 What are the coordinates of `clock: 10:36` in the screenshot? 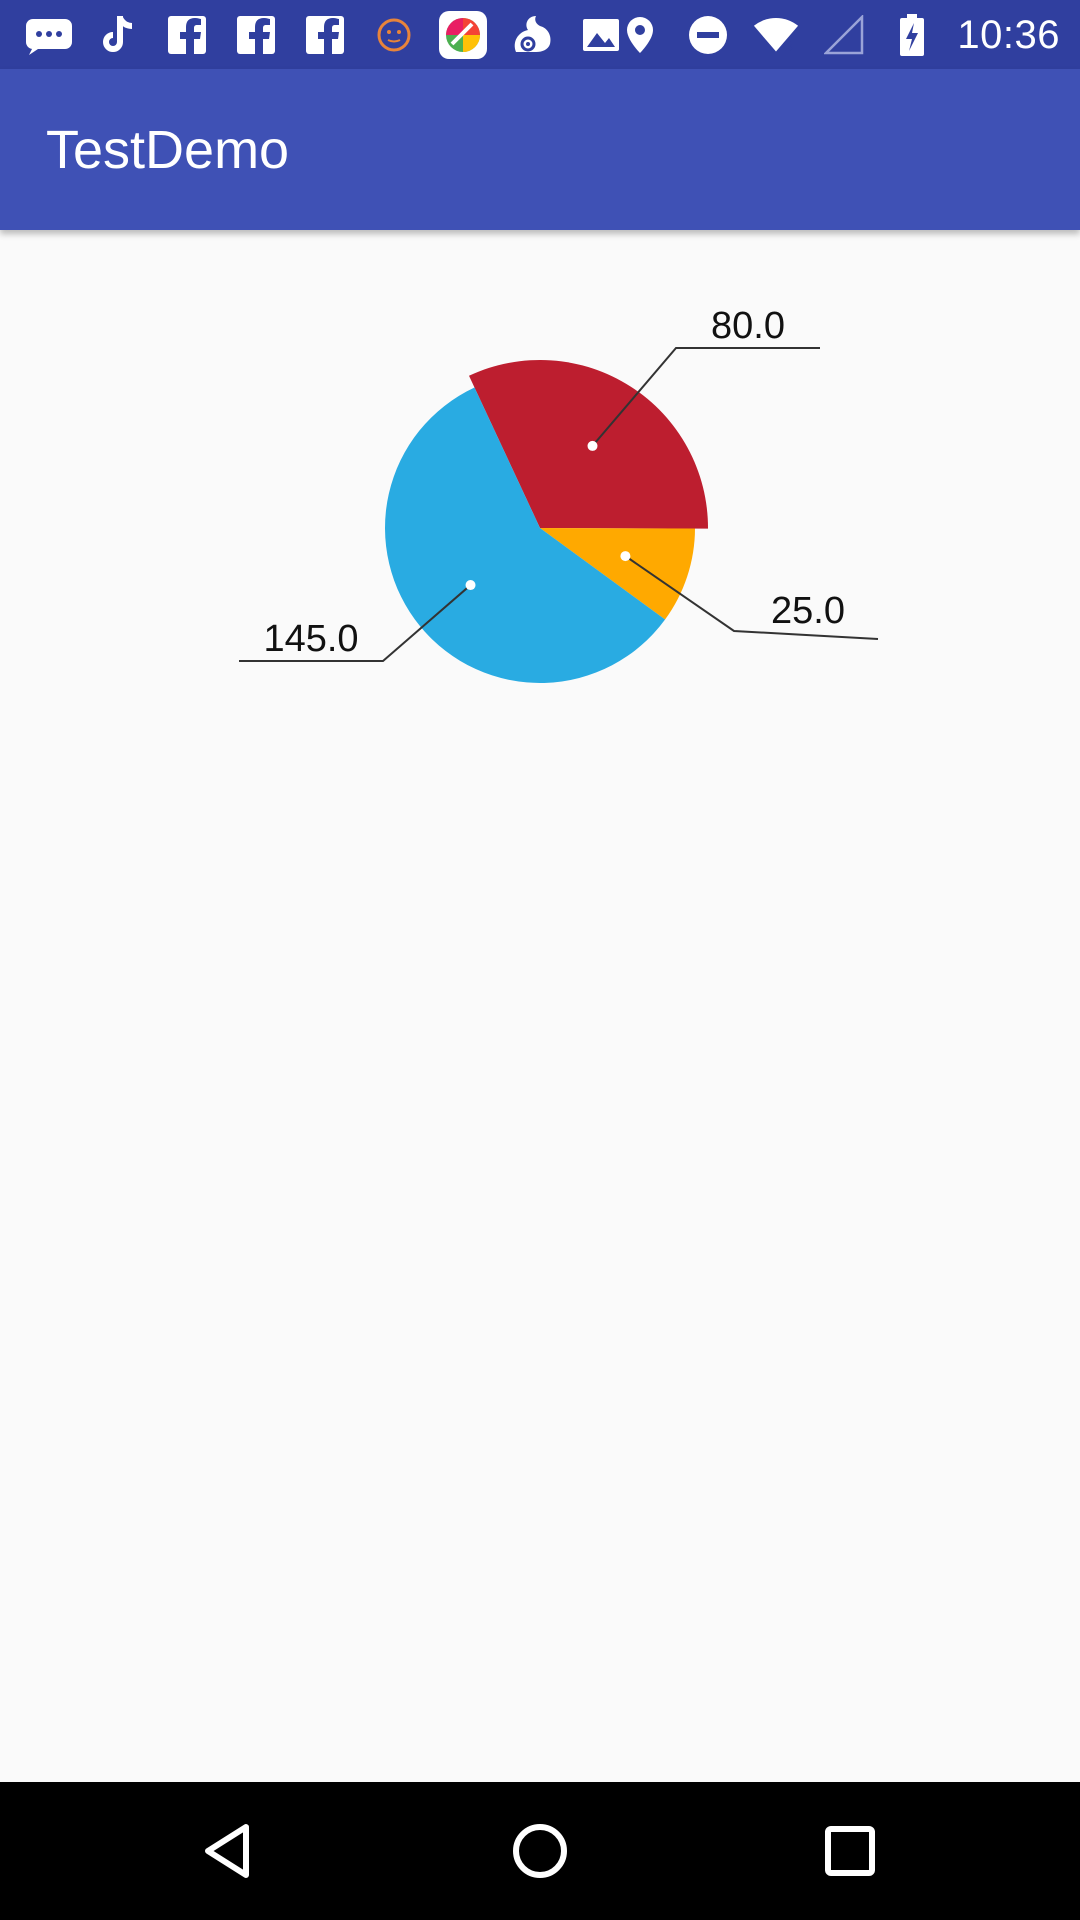 It's located at (1008, 34).